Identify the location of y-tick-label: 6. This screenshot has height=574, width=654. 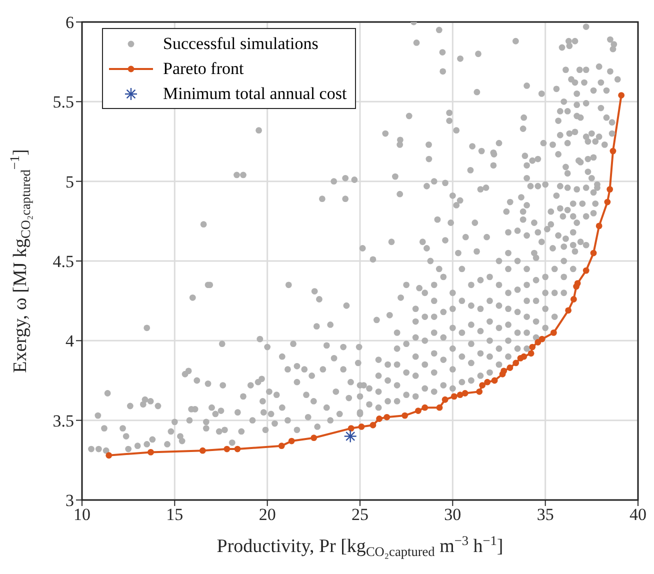
(70, 22).